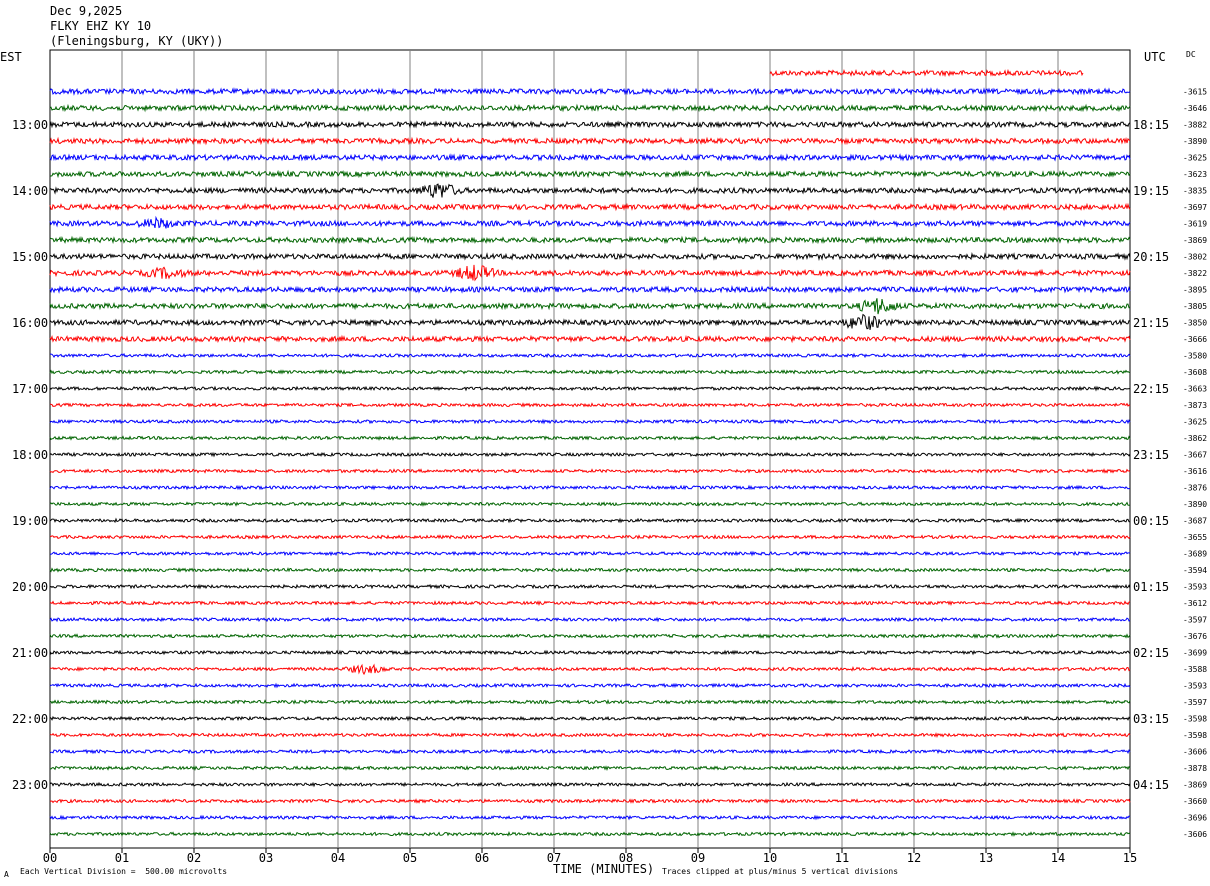 This screenshot has width=1210, height=886. I want to click on x-tick-label-14: 14, so click(1058, 858).